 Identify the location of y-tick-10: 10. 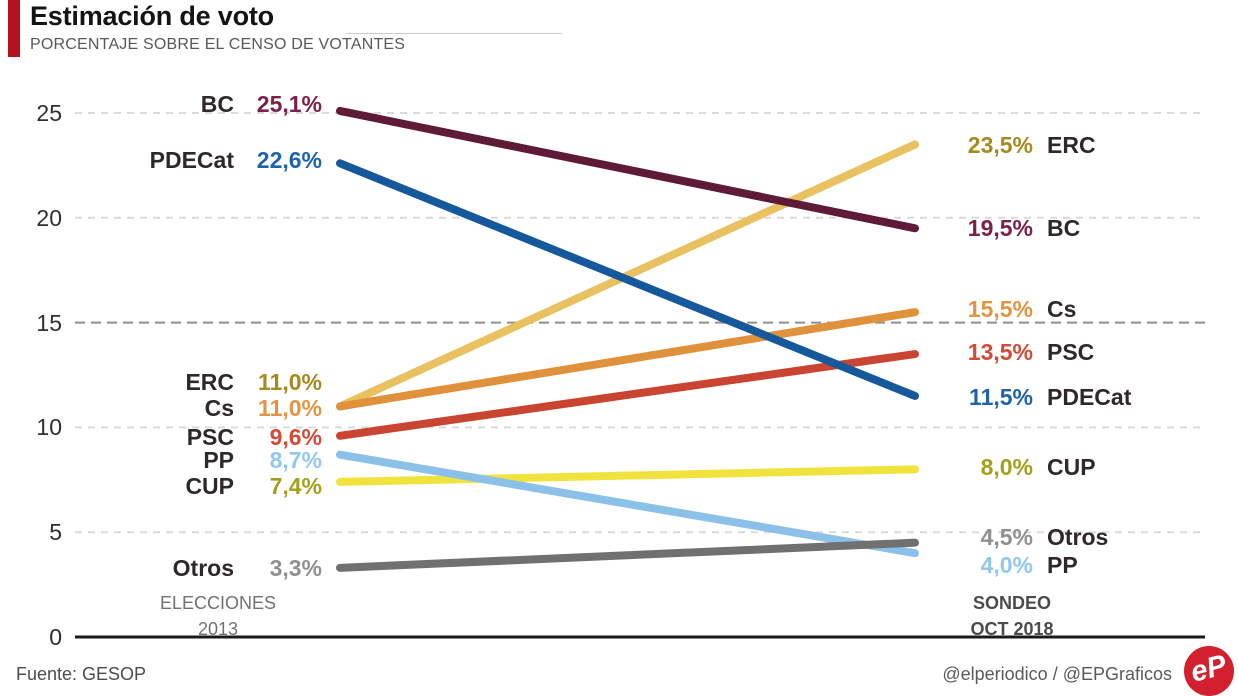
(49, 427).